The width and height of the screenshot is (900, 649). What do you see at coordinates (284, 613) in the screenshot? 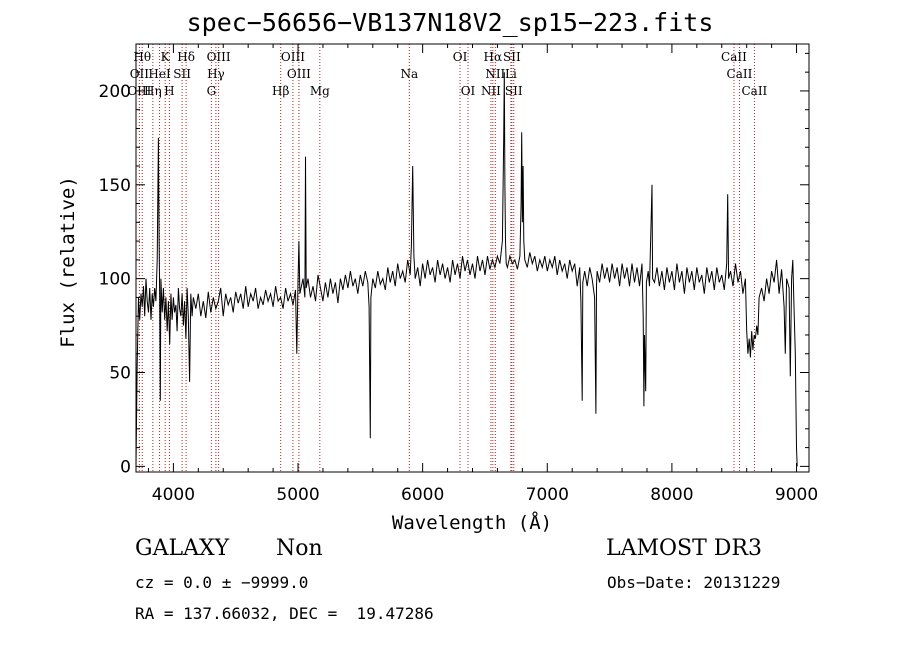
I see `ra-dec-coordinates: RA = 137.66032, DEC = 19.47286` at bounding box center [284, 613].